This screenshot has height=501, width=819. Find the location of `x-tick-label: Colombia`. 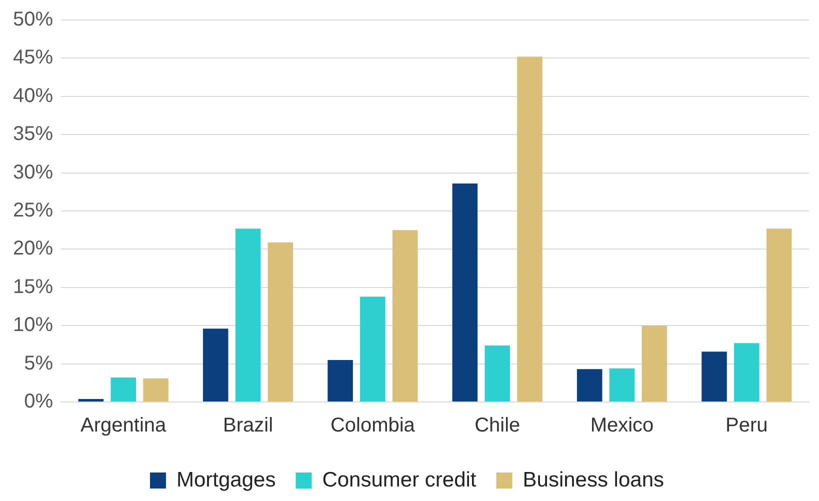

x-tick-label: Colombia is located at coordinates (373, 425).